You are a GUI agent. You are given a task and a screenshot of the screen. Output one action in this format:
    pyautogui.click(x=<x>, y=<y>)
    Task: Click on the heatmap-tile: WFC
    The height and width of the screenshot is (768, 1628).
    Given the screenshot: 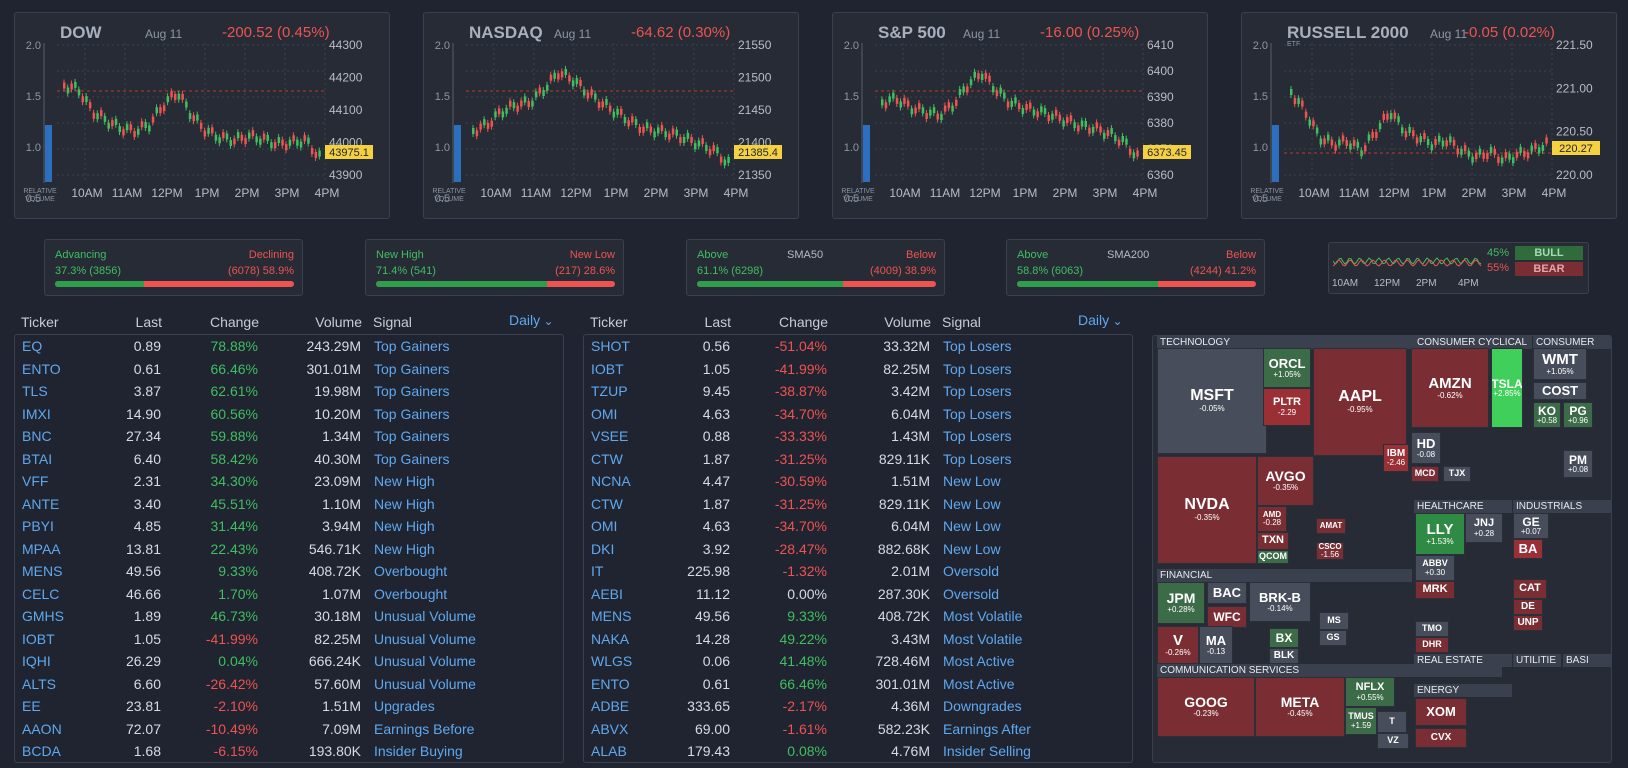 What is the action you would take?
    pyautogui.click(x=1227, y=617)
    